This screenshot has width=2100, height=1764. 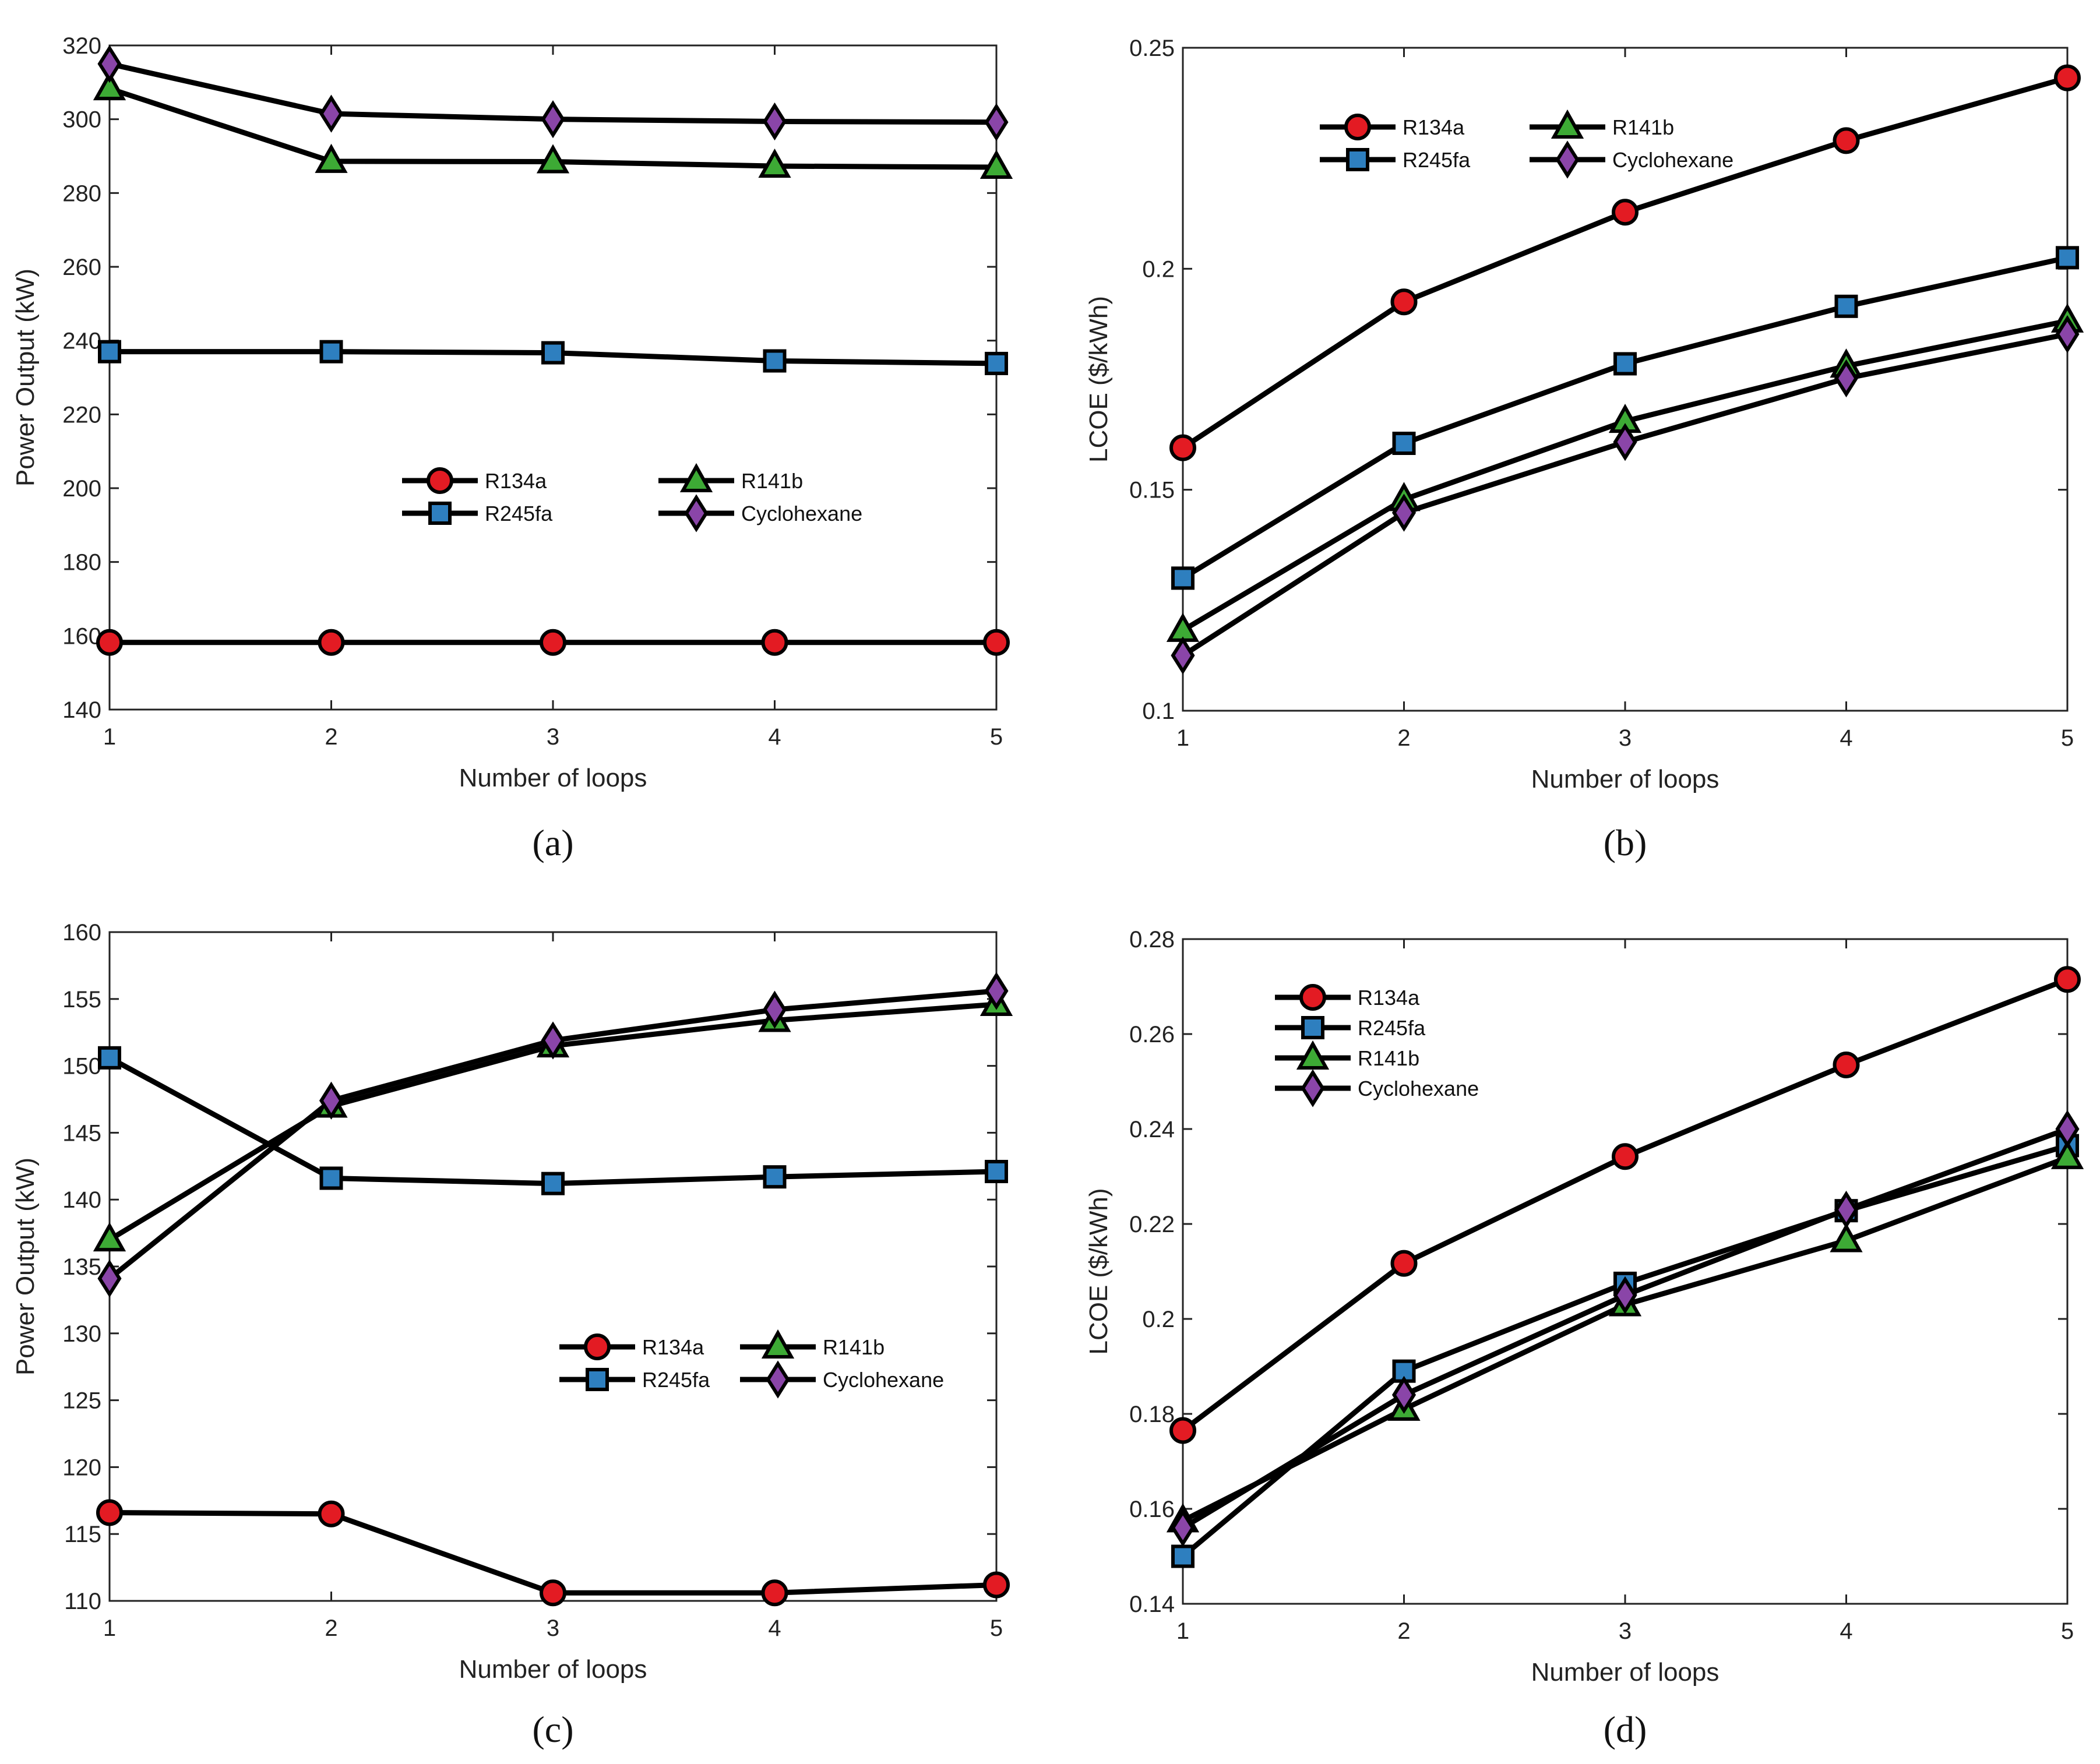 I want to click on legend-marker-r245fa, so click(x=597, y=1379).